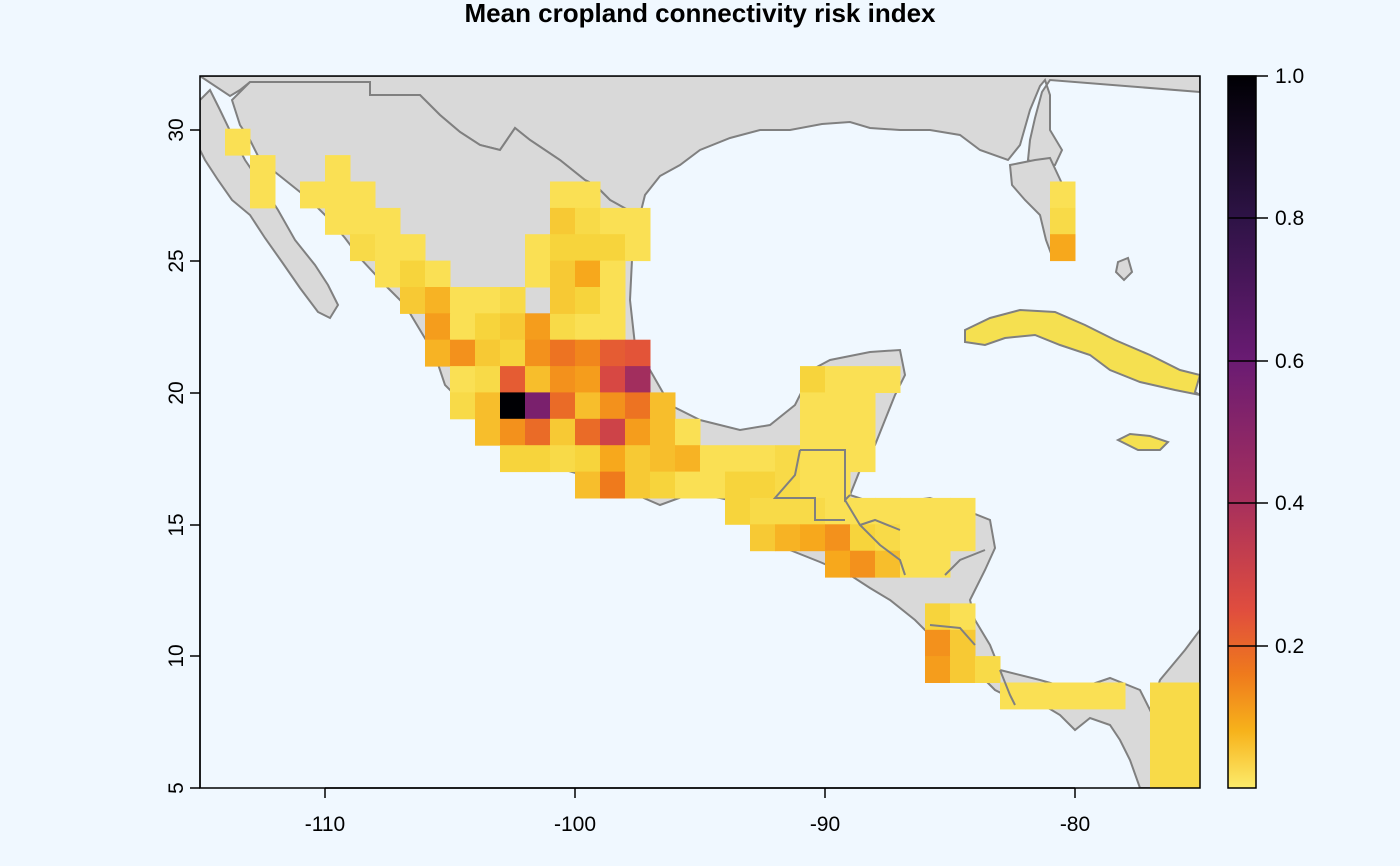 The height and width of the screenshot is (866, 1400). I want to click on legend-tick-label: 1.0, so click(1289, 76).